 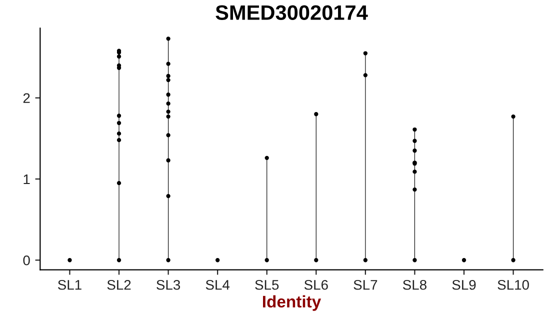 I want to click on x-tick-label: SL7, so click(x=366, y=285).